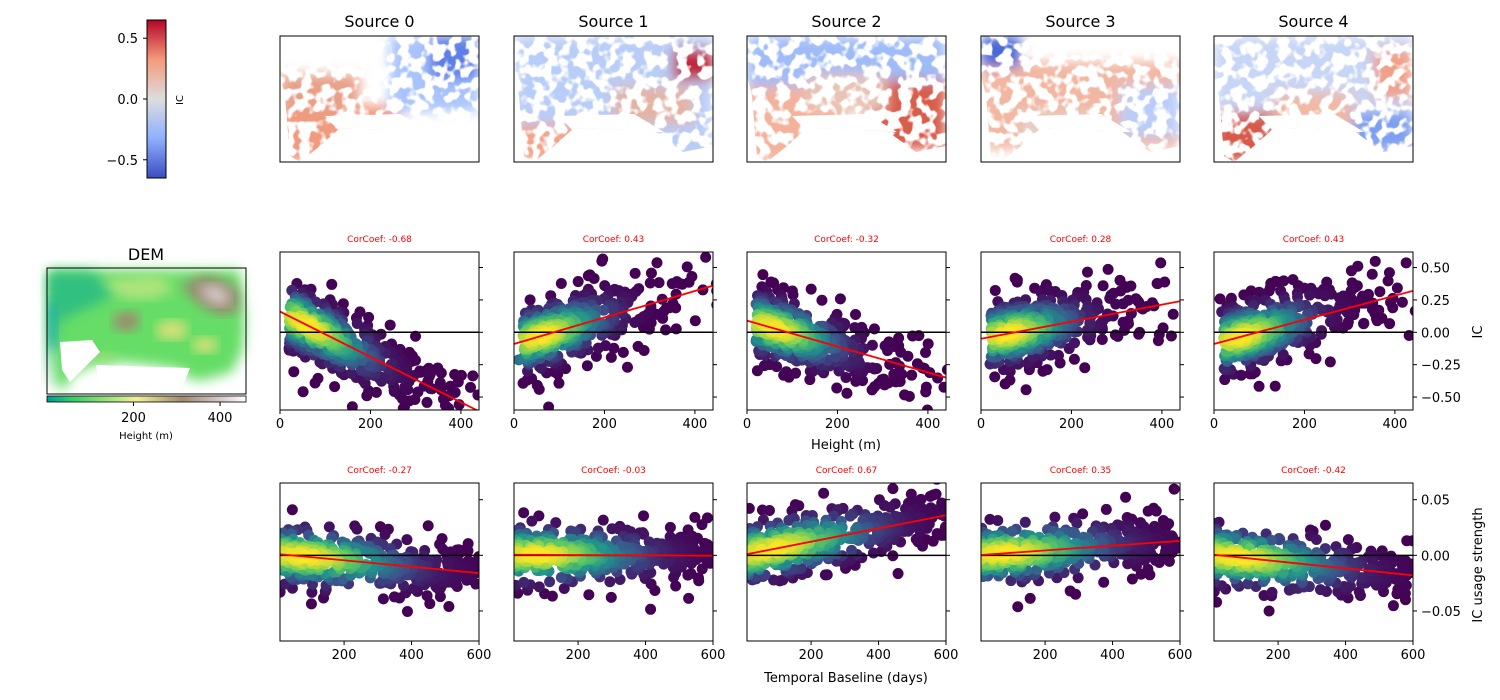 The width and height of the screenshot is (1500, 700). What do you see at coordinates (614, 240) in the screenshot?
I see `corcoef-label: CorCoef: 0.43` at bounding box center [614, 240].